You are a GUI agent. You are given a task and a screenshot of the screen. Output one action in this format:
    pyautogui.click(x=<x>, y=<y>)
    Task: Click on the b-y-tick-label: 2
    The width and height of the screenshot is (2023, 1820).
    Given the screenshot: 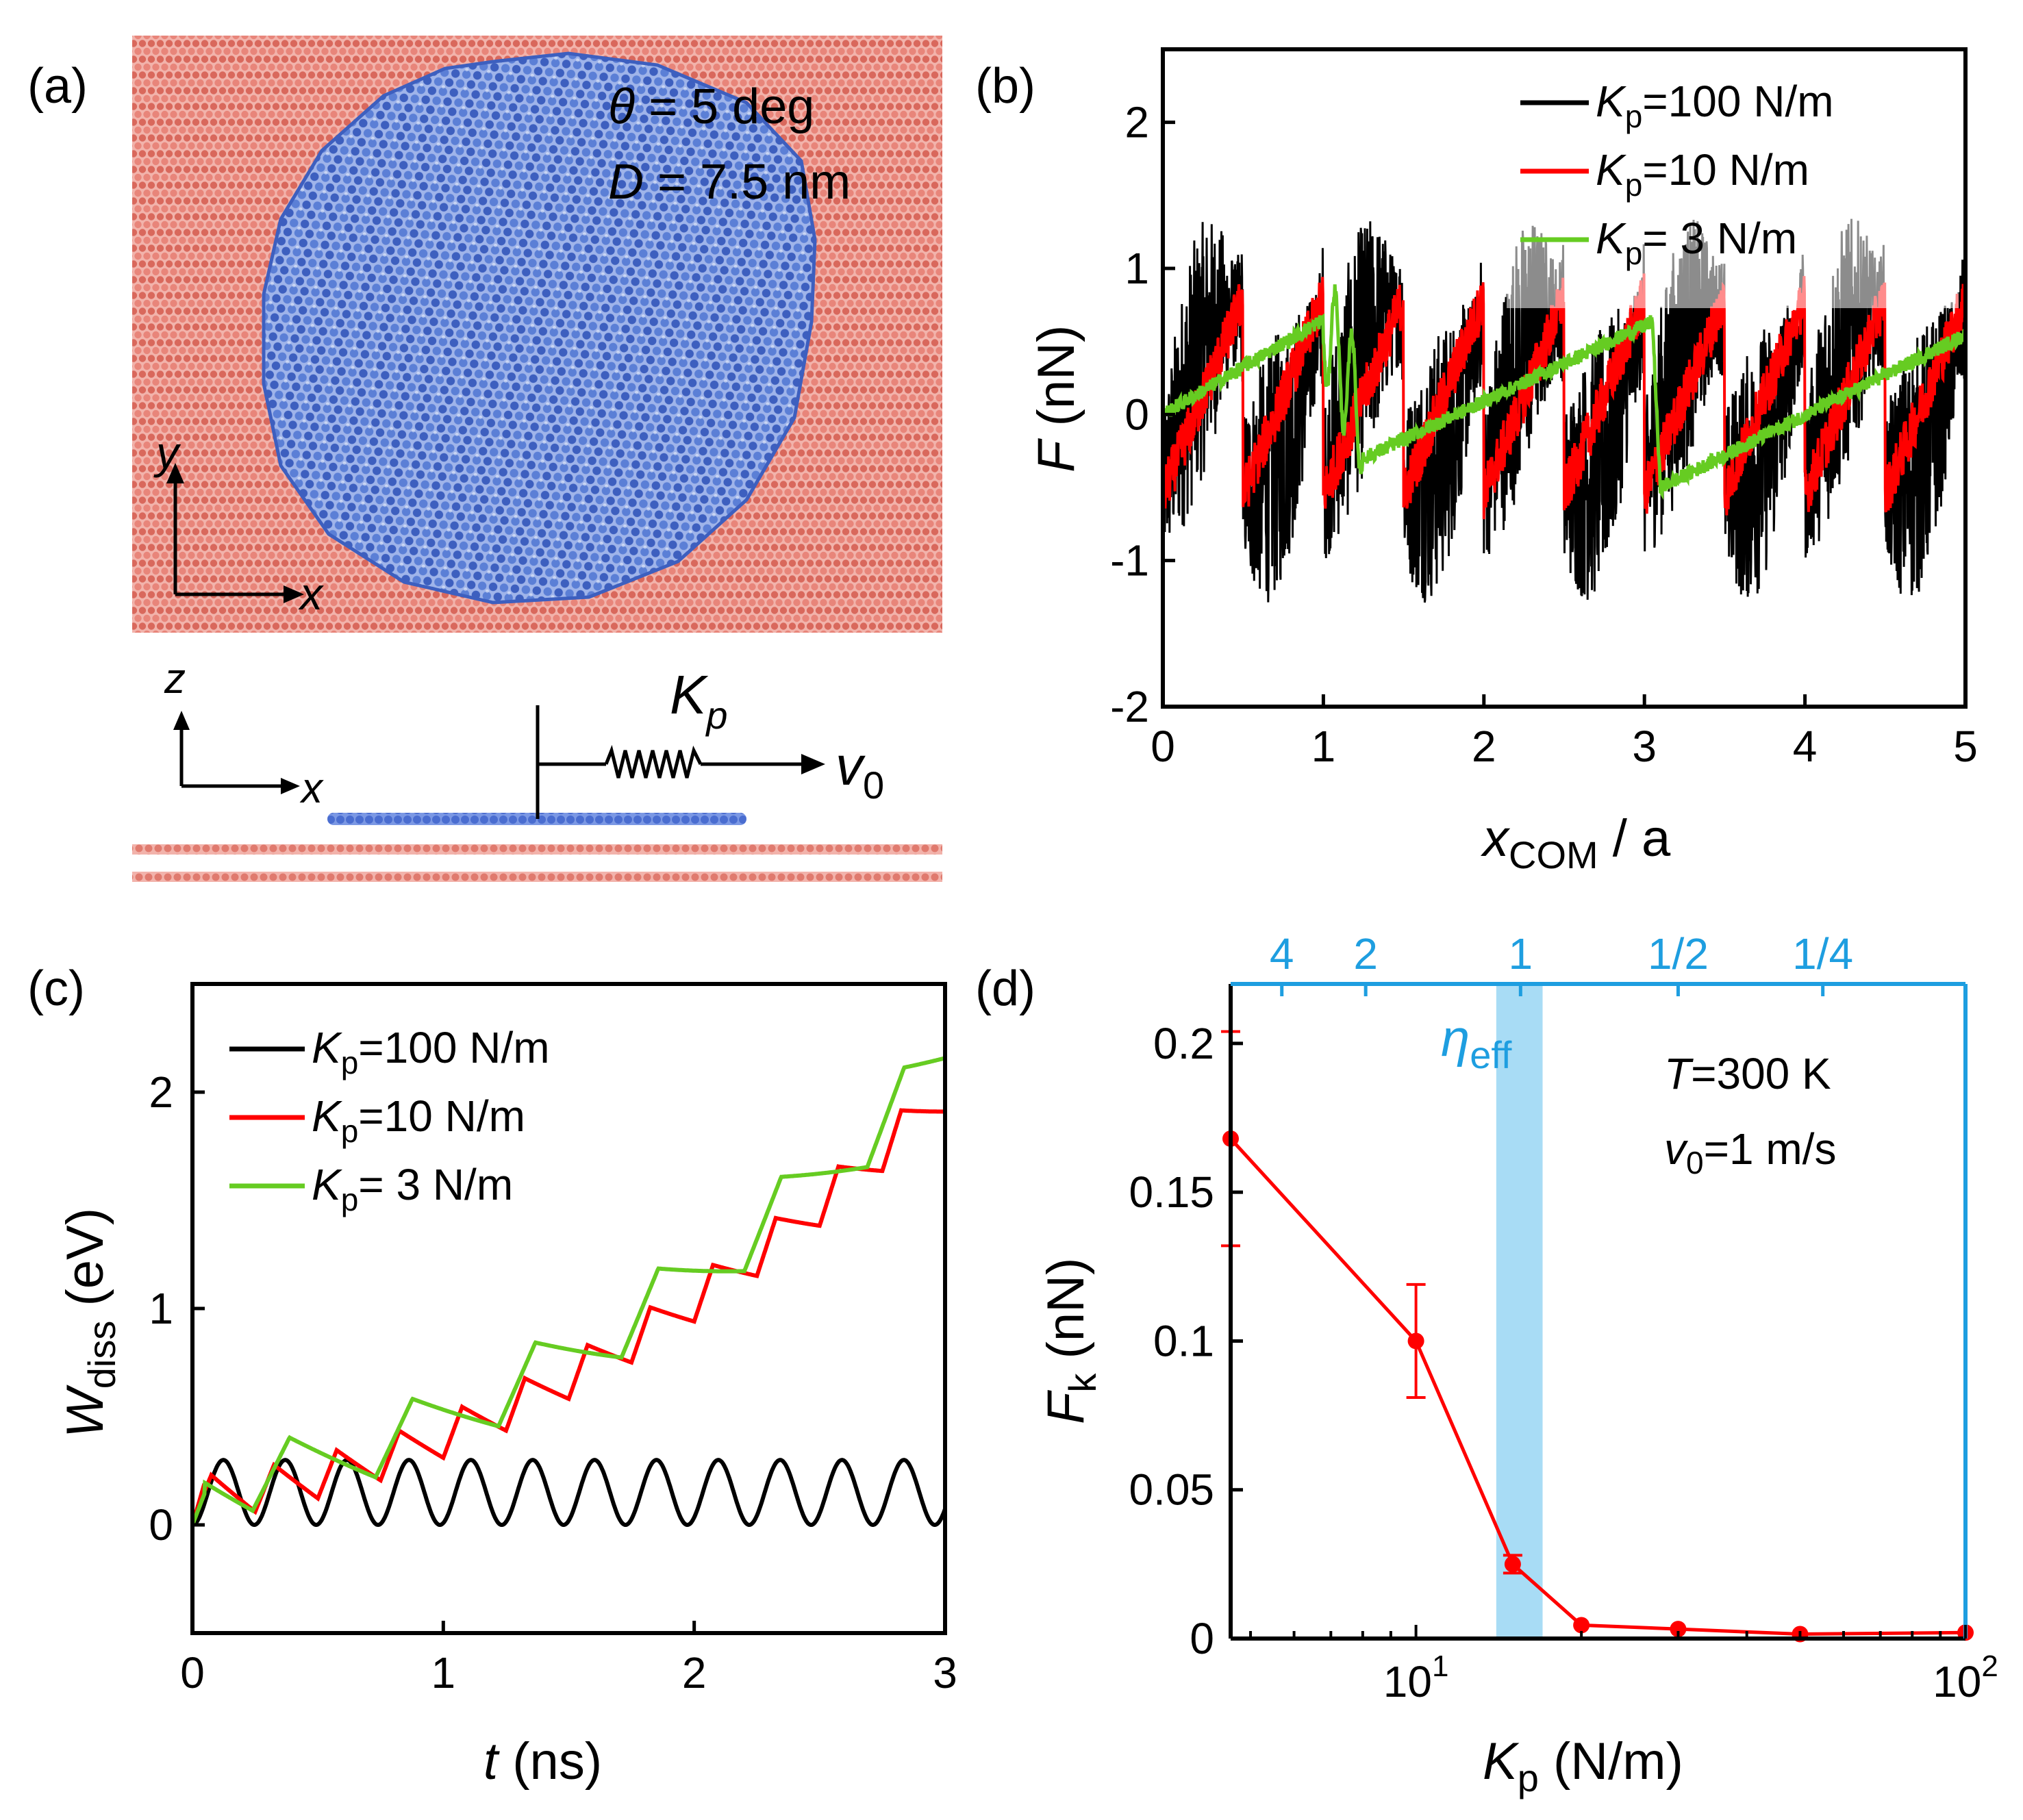 What is the action you would take?
    pyautogui.click(x=1136, y=122)
    